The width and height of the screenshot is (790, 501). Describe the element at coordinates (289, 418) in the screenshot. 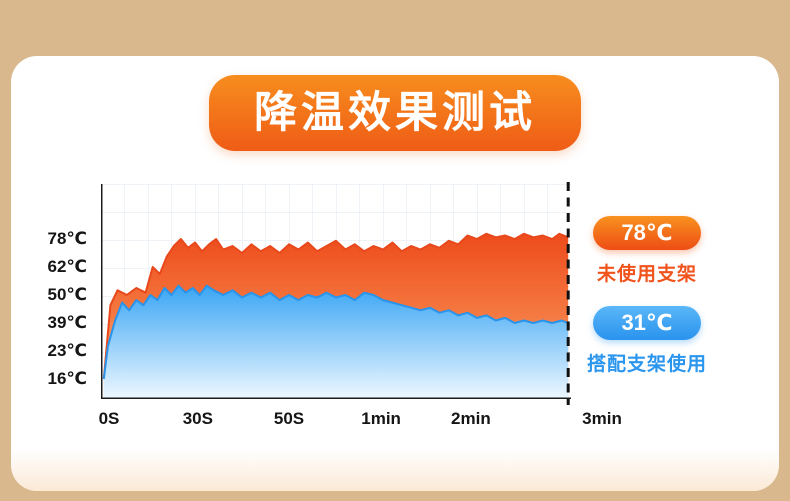

I see `x-axis-tick: 50S` at that location.